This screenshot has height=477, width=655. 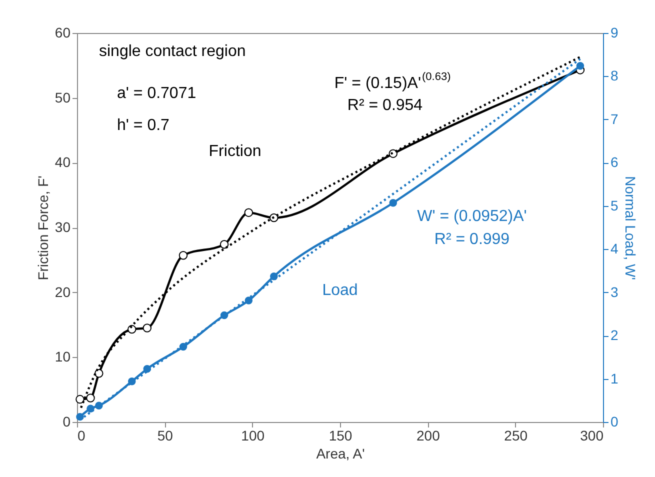 I want to click on text: Friction, so click(x=235, y=151).